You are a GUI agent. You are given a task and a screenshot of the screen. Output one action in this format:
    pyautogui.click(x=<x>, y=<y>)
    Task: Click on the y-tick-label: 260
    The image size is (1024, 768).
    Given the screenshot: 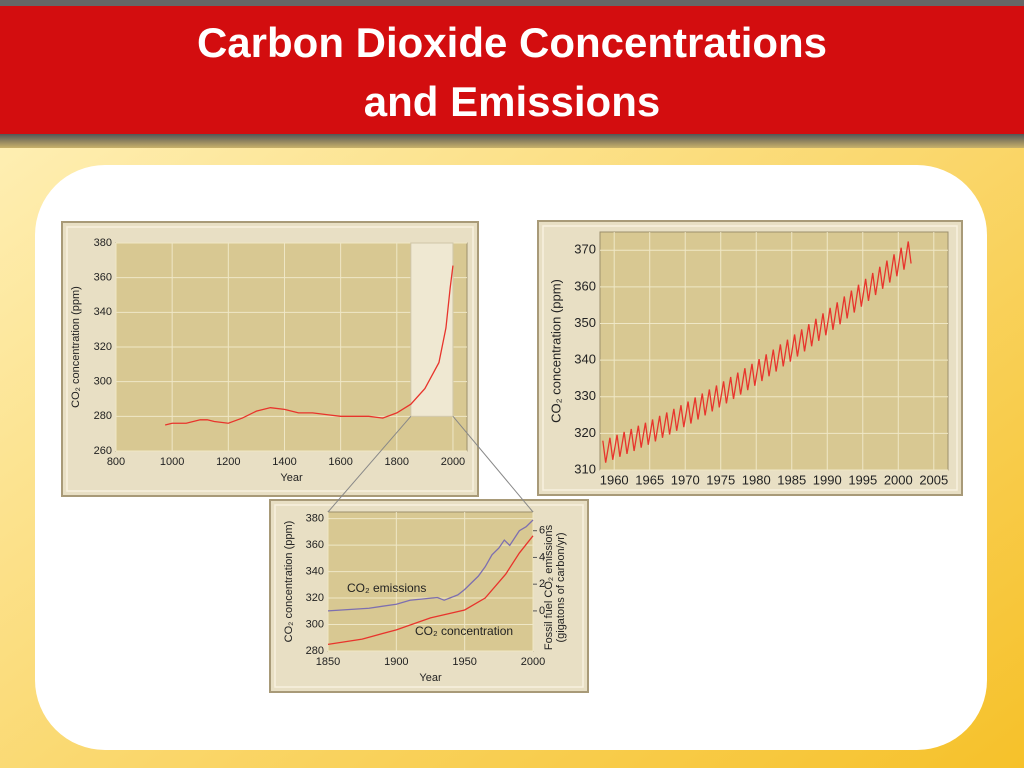 What is the action you would take?
    pyautogui.click(x=103, y=451)
    